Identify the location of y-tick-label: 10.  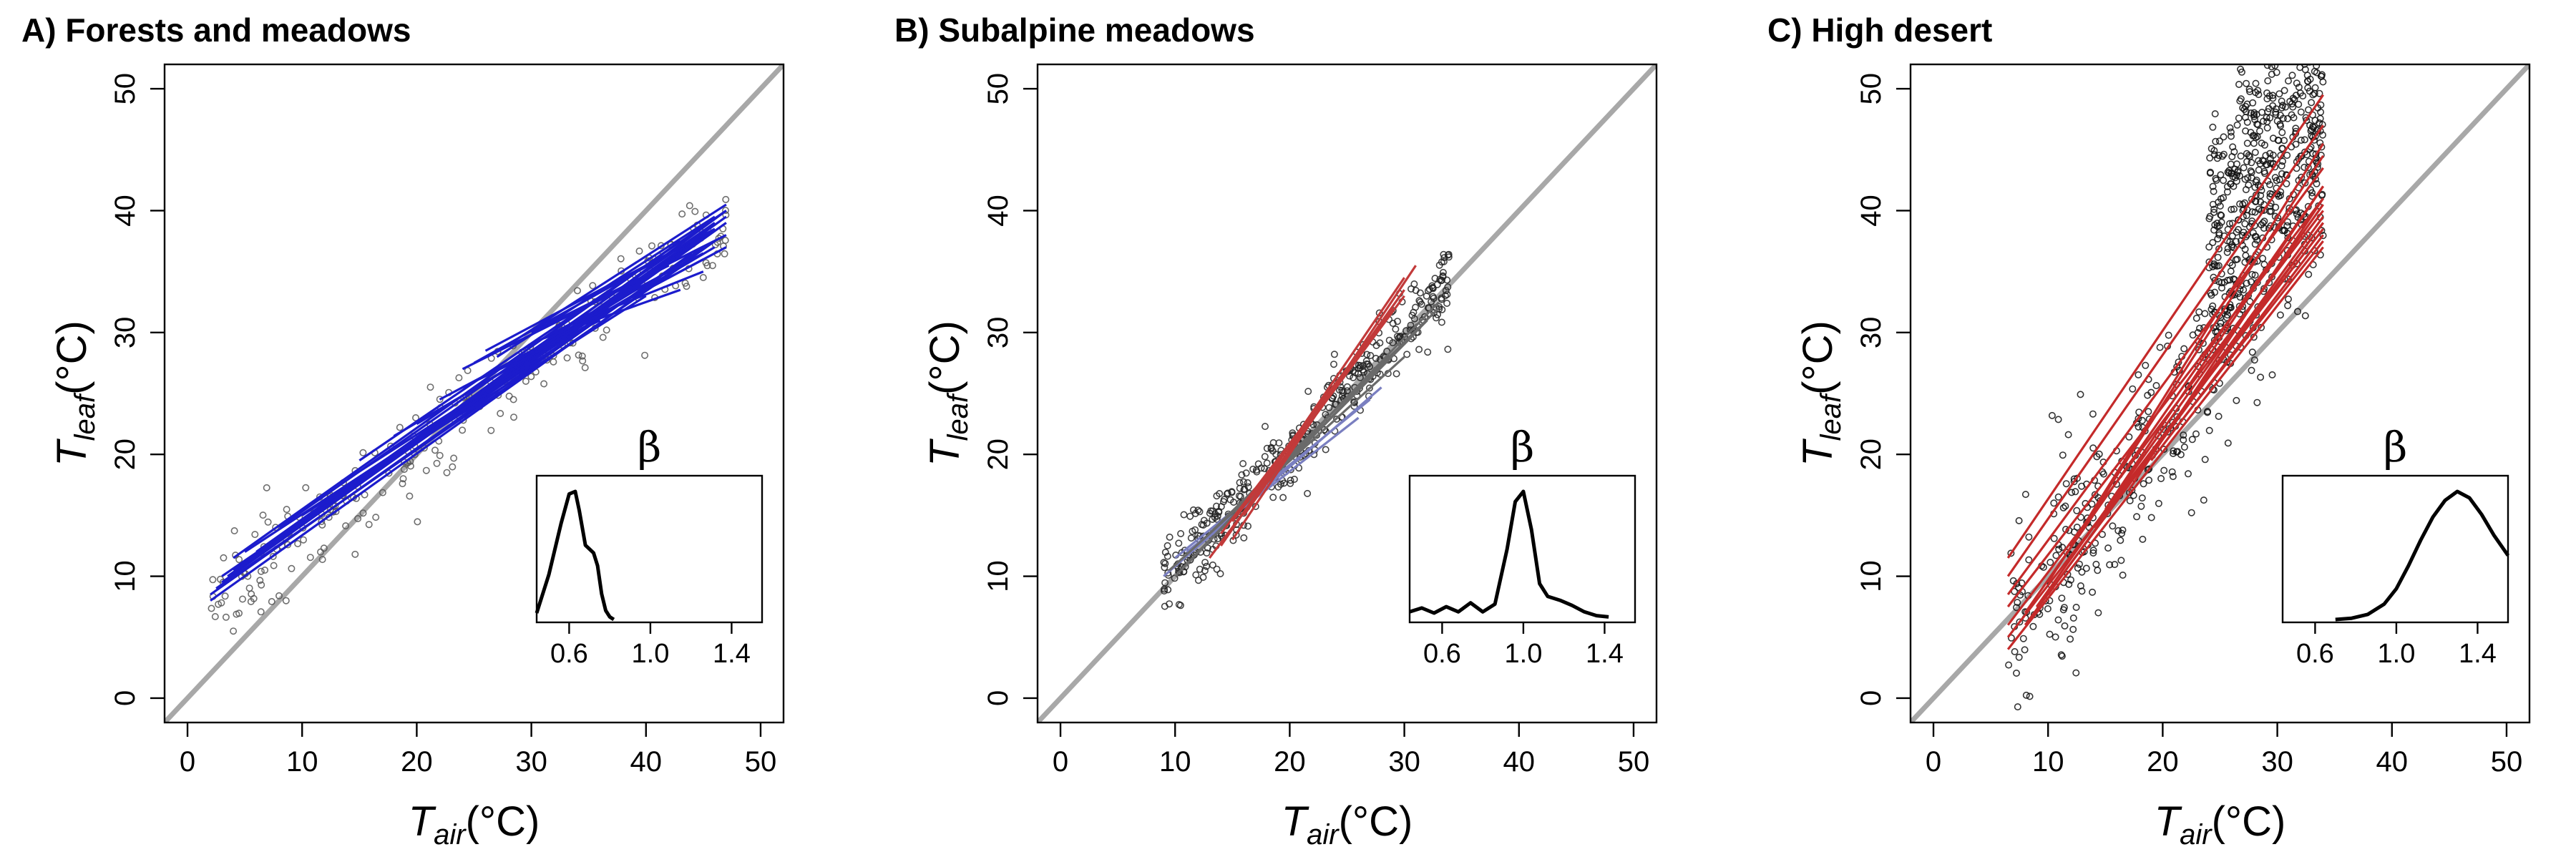
(125, 576).